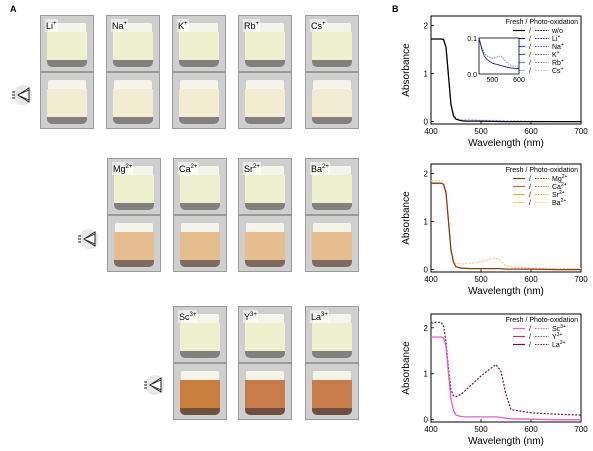 This screenshot has height=451, width=593. I want to click on vial-label: Y3+, so click(250, 316).